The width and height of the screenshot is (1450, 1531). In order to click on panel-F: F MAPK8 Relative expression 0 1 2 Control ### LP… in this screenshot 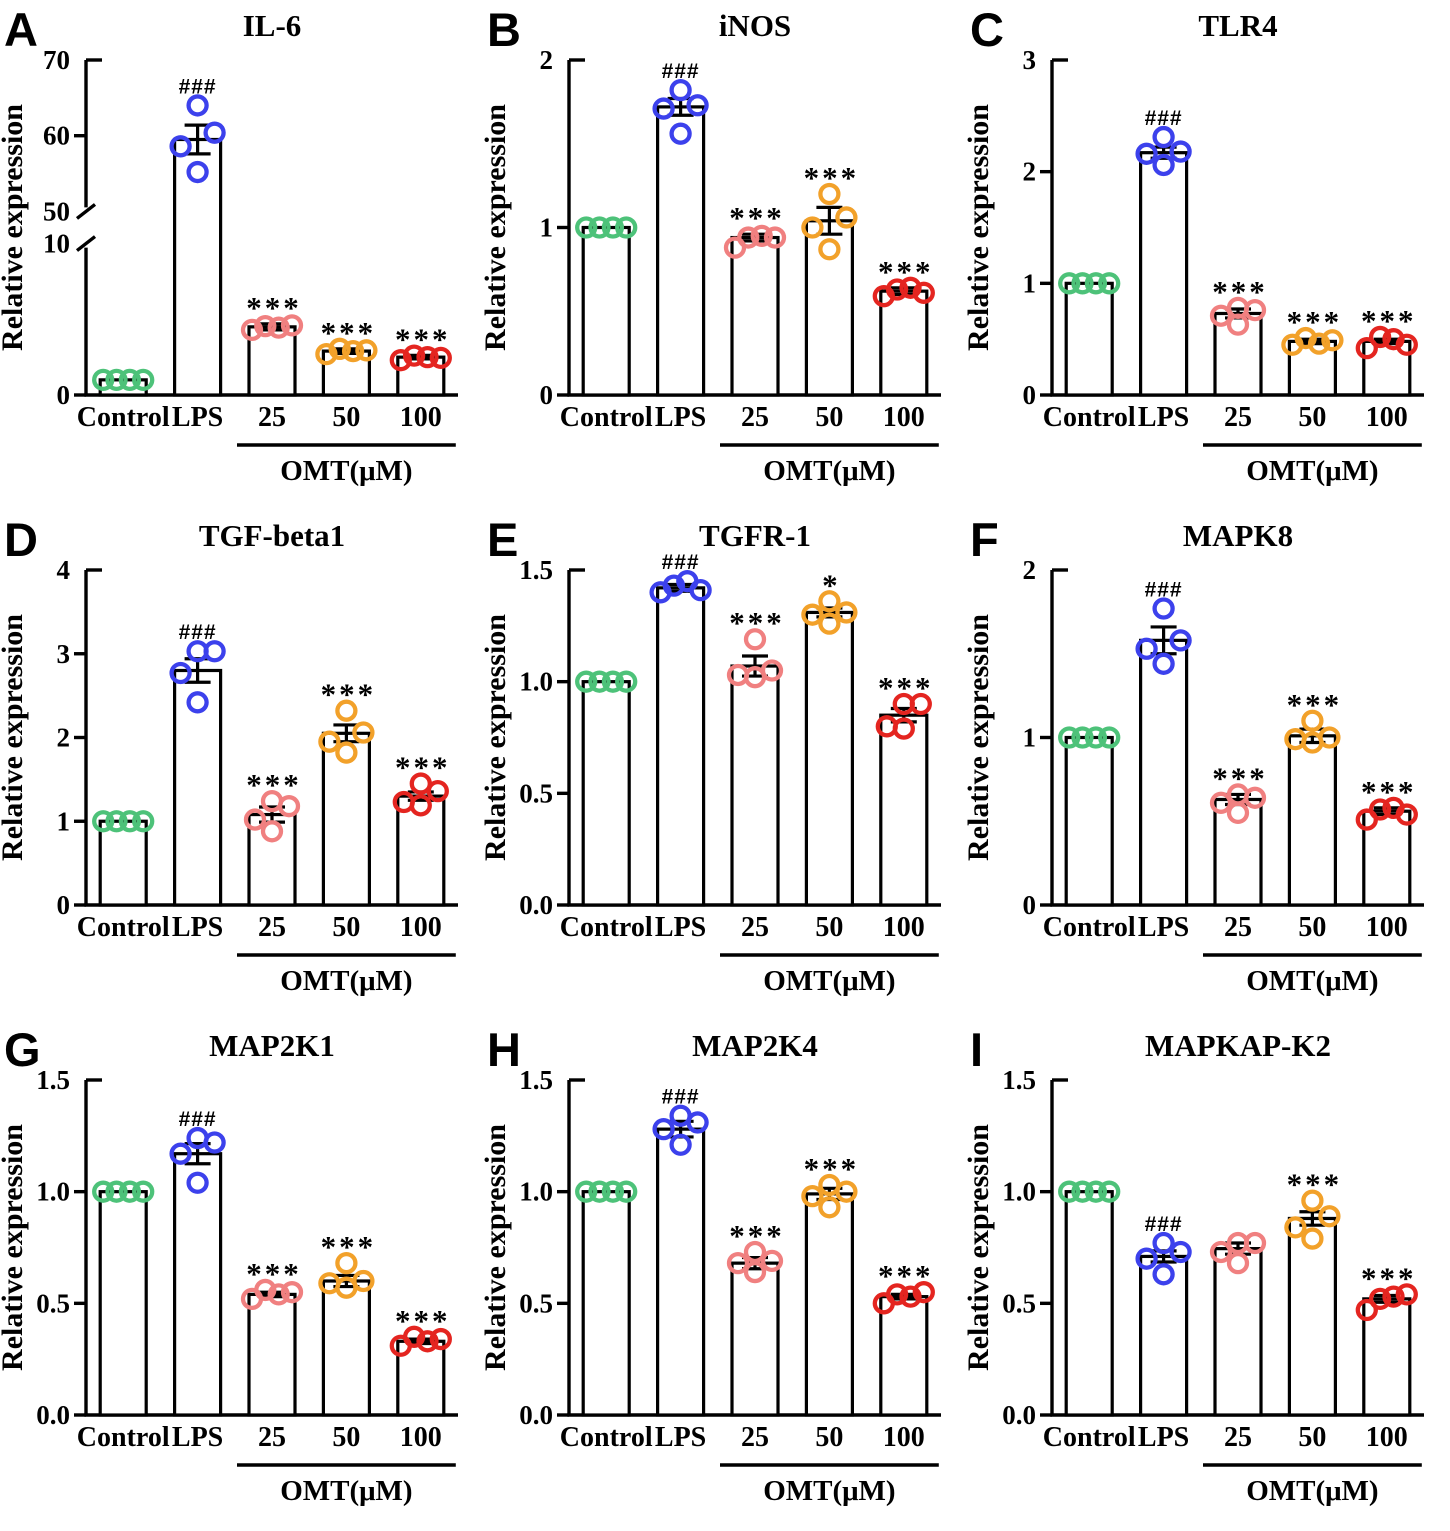, I will do `click(1207, 765)`.